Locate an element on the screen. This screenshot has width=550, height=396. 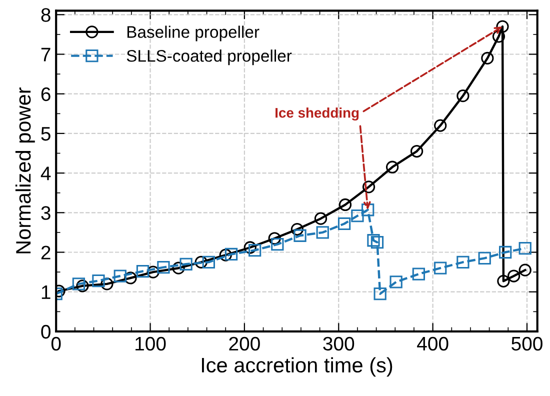
y-tick-label: 3 is located at coordinates (45, 213).